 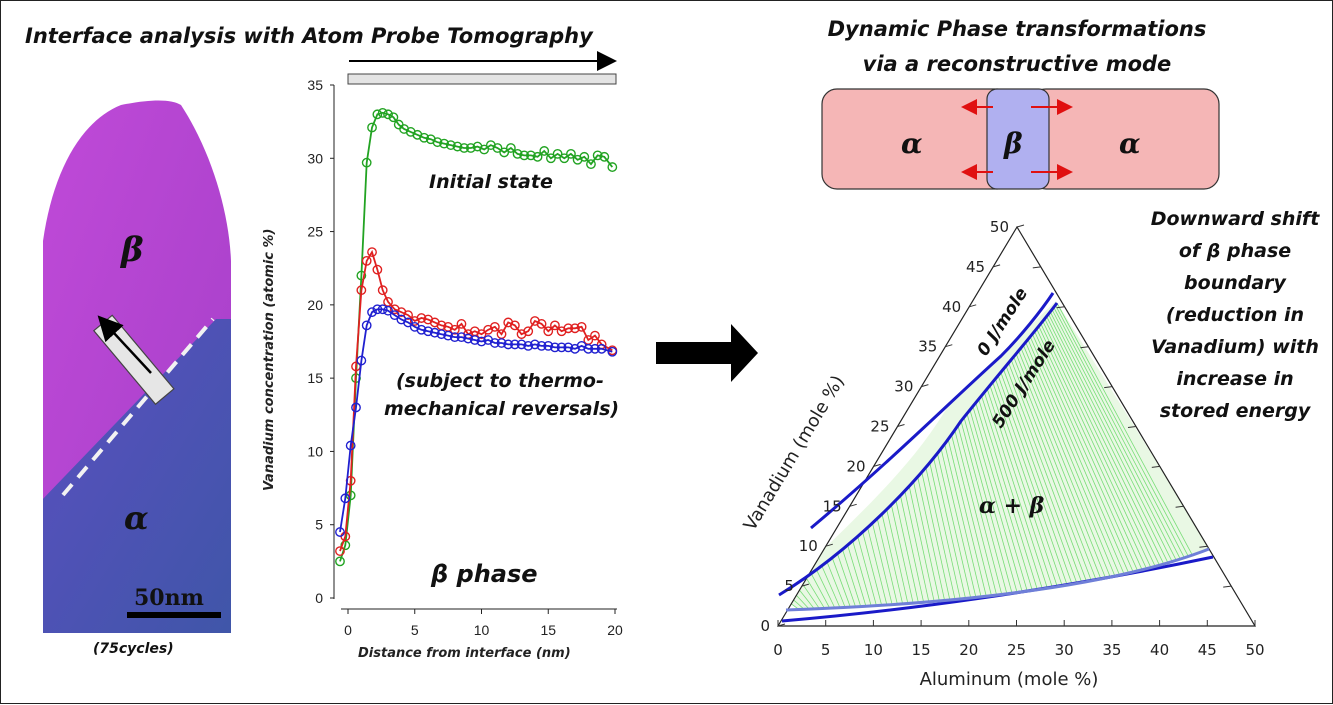 I want to click on boundary-500-jmole, so click(x=918, y=449).